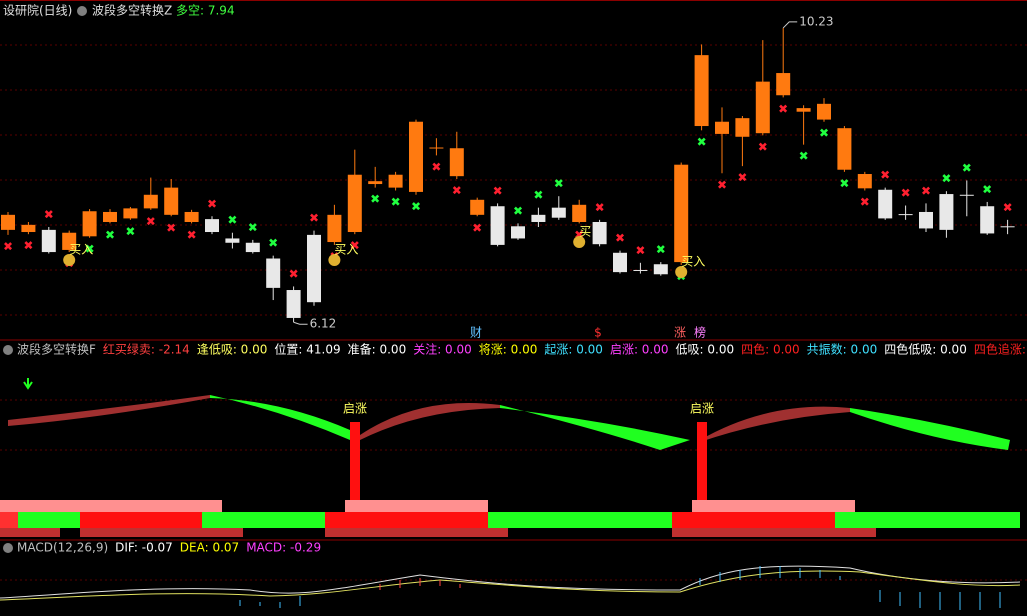 Image resolution: width=1027 pixels, height=616 pixels. Describe the element at coordinates (307, 349) in the screenshot. I see `header-item: 位置: 41.09` at that location.